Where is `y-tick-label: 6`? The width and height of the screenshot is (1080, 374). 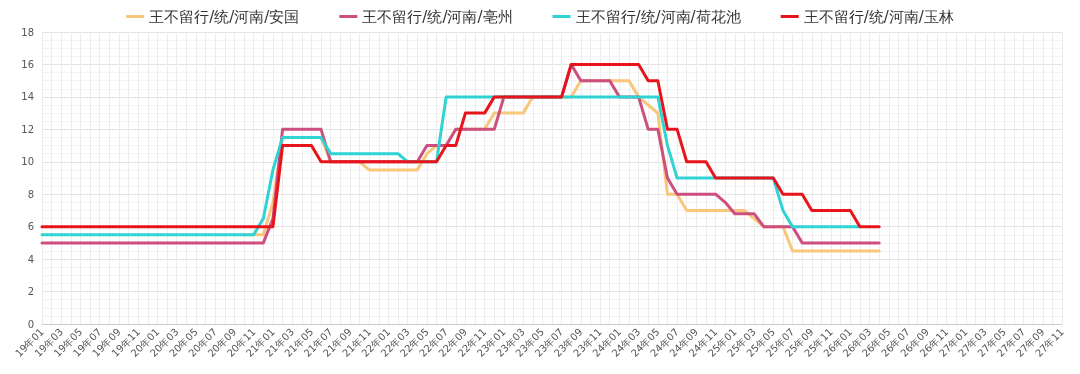 y-tick-label: 6 is located at coordinates (30, 227).